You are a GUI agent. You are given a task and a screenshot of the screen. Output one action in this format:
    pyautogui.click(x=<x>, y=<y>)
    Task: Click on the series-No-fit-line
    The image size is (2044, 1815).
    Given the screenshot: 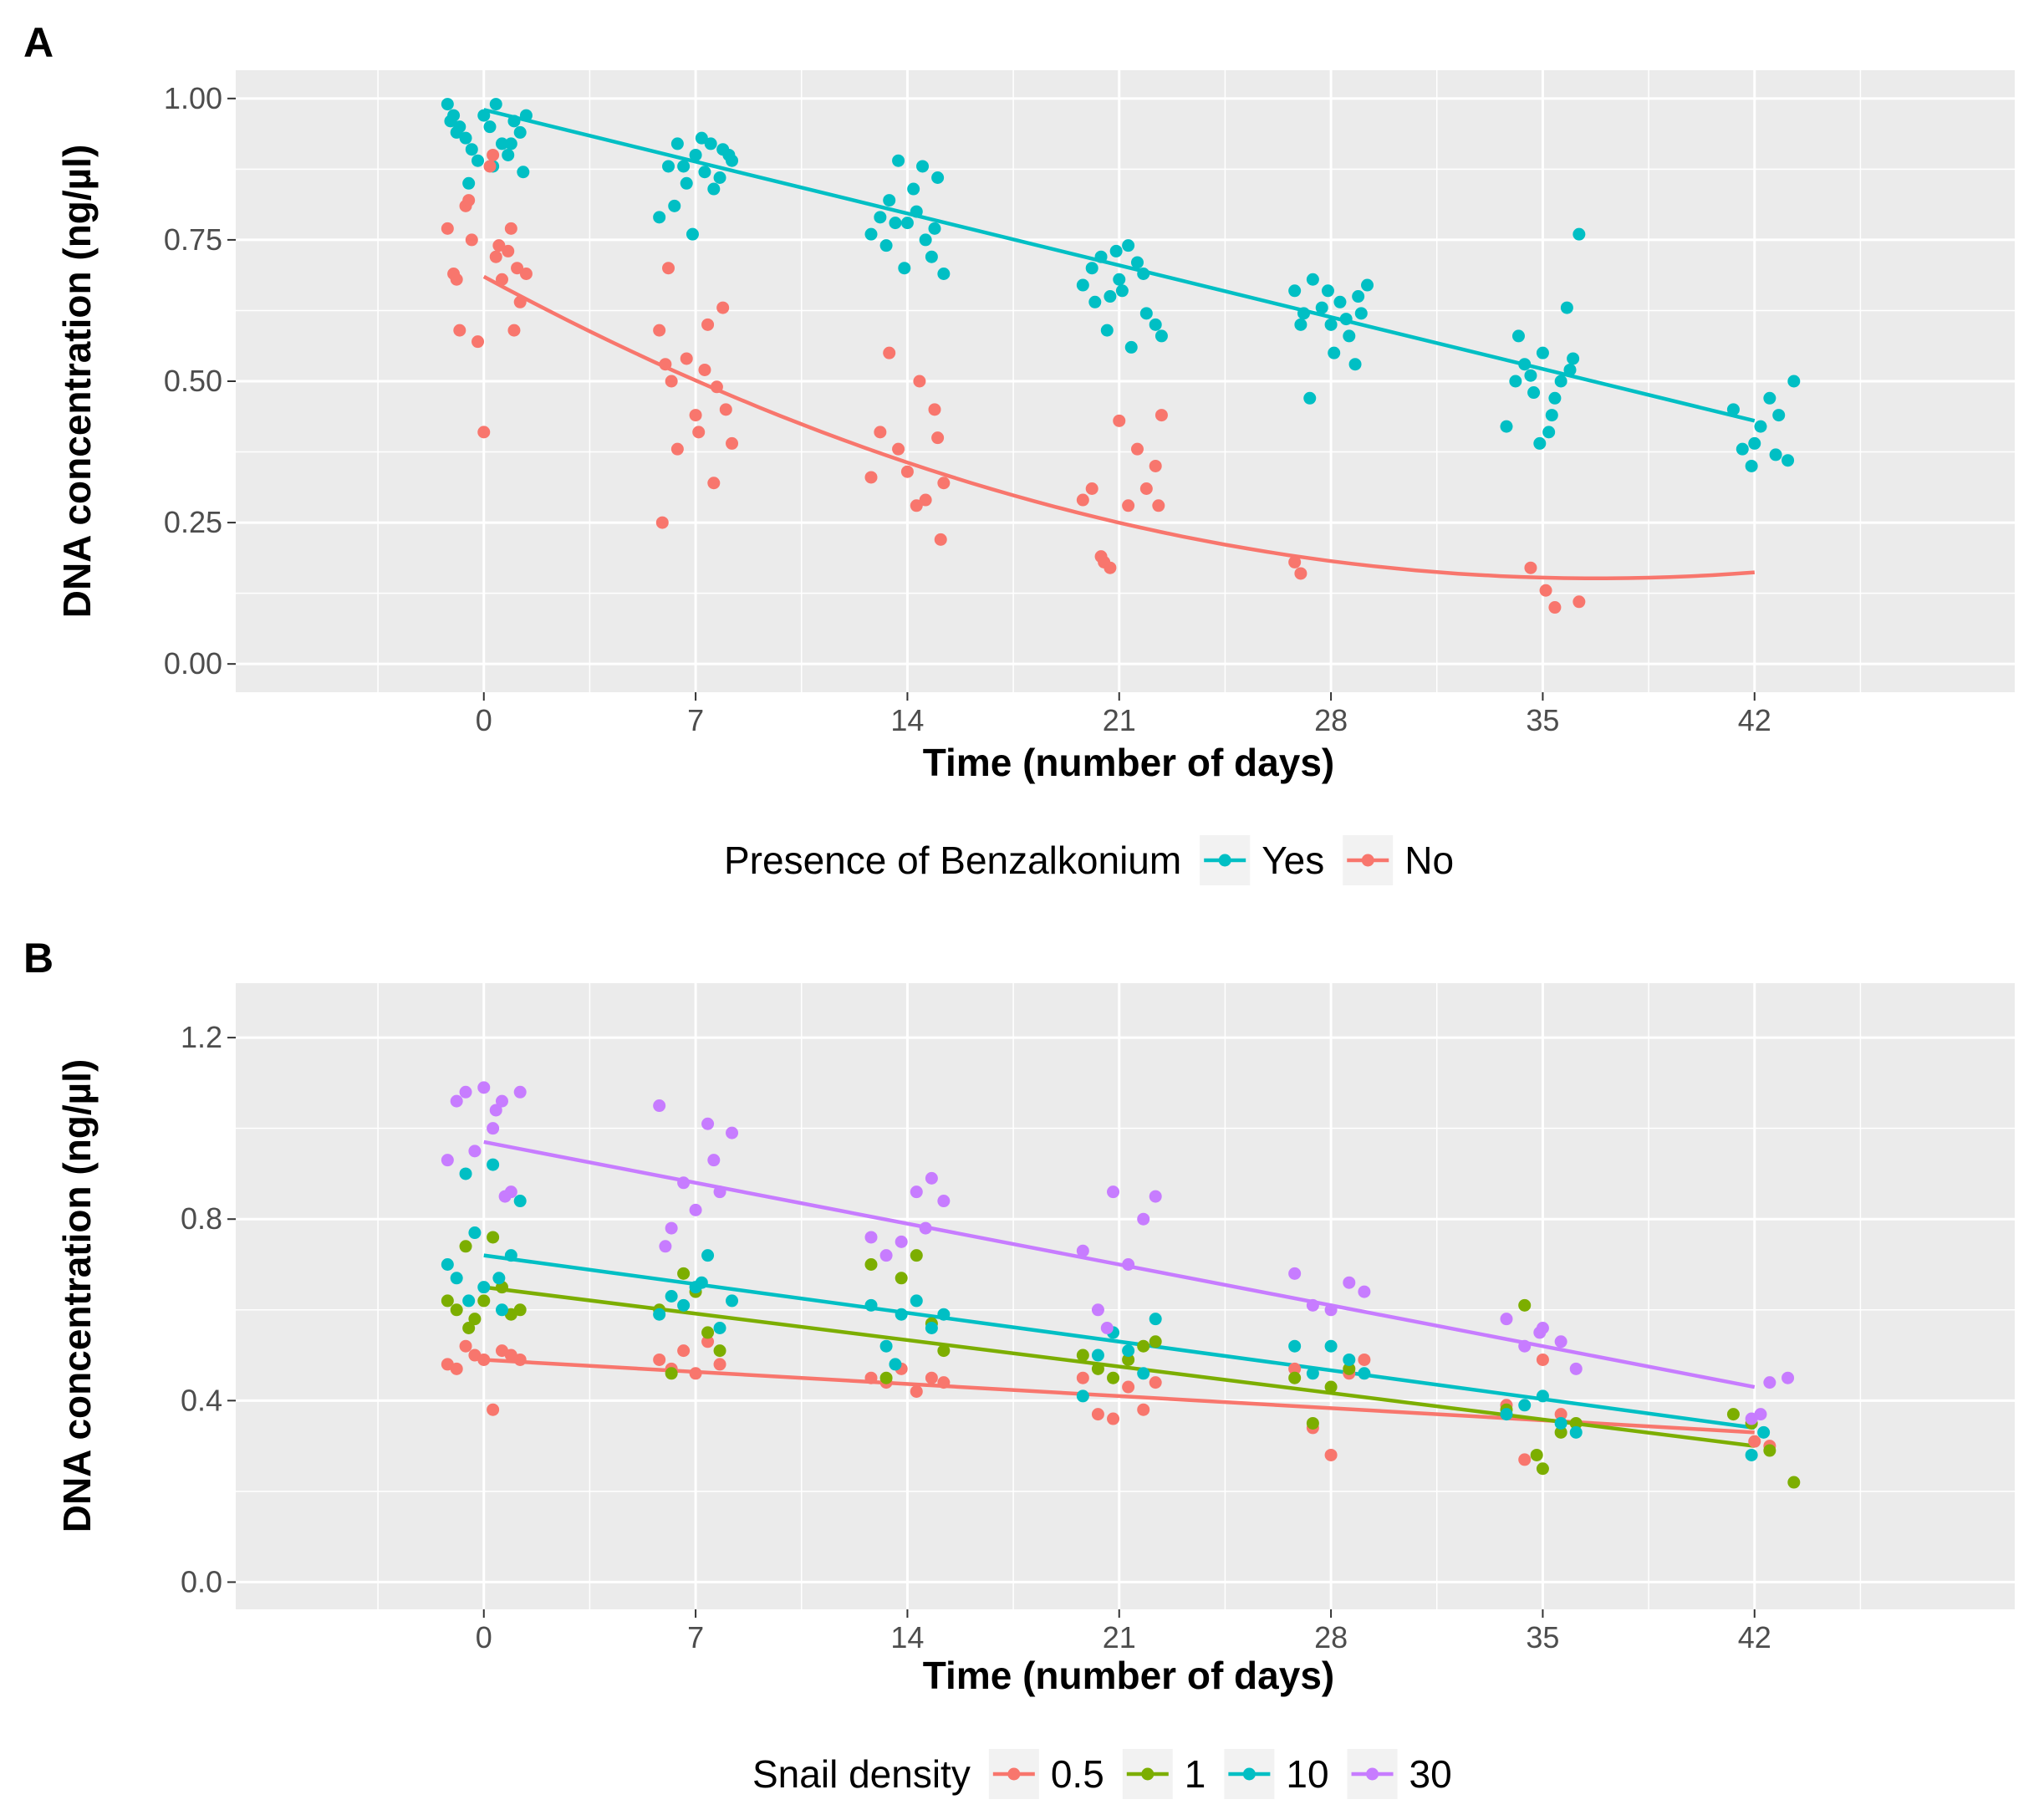 What is the action you would take?
    pyautogui.click(x=1118, y=428)
    